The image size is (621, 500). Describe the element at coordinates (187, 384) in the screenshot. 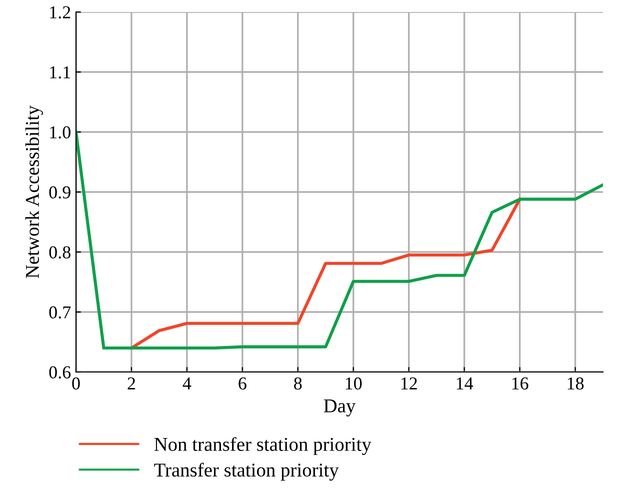

I see `x-tick-label: 4` at that location.